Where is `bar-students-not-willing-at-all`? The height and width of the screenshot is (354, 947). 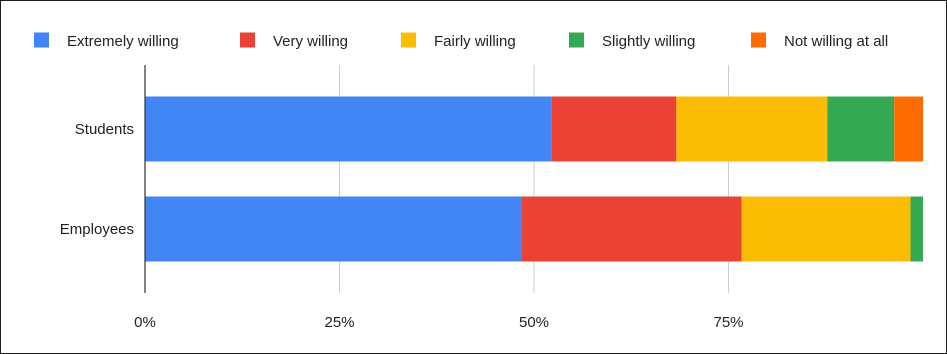 bar-students-not-willing-at-all is located at coordinates (908, 129).